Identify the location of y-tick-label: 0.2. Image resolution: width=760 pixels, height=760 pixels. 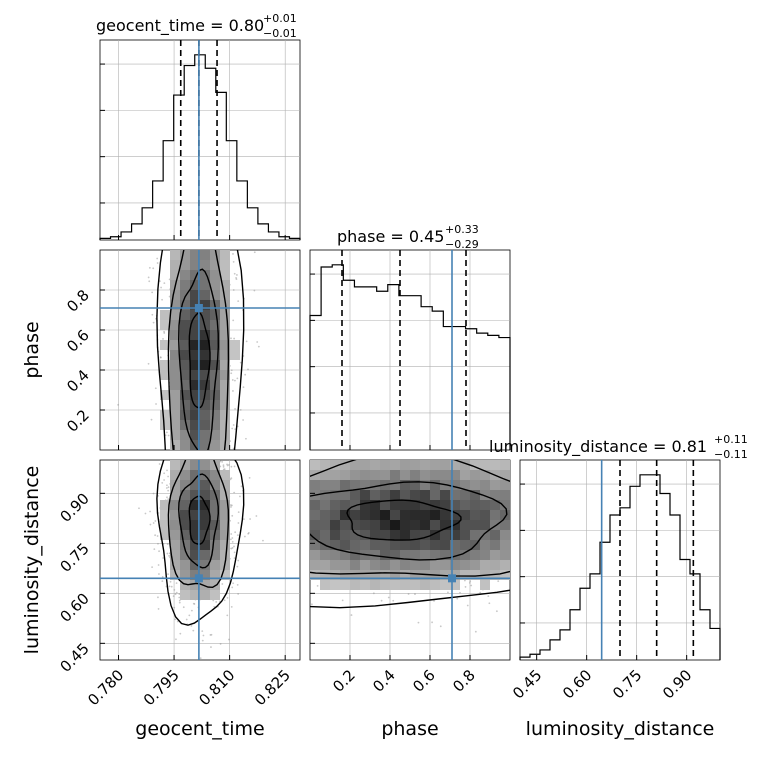
(78, 421).